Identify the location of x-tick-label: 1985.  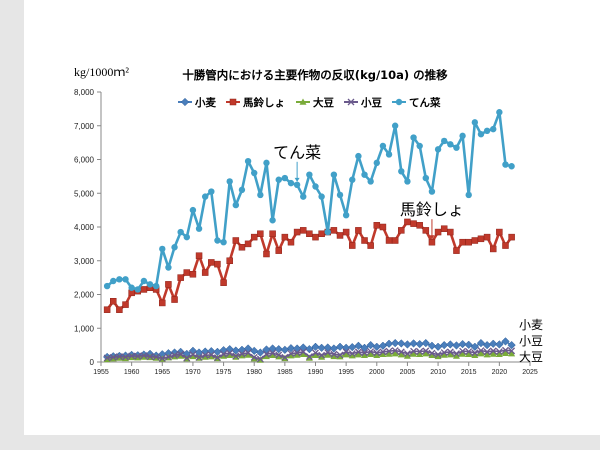
(285, 372).